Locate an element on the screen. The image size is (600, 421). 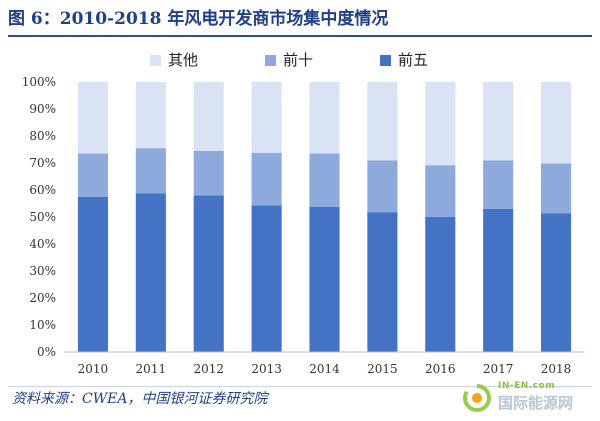
y-tick-label: 20% is located at coordinates (42, 298).